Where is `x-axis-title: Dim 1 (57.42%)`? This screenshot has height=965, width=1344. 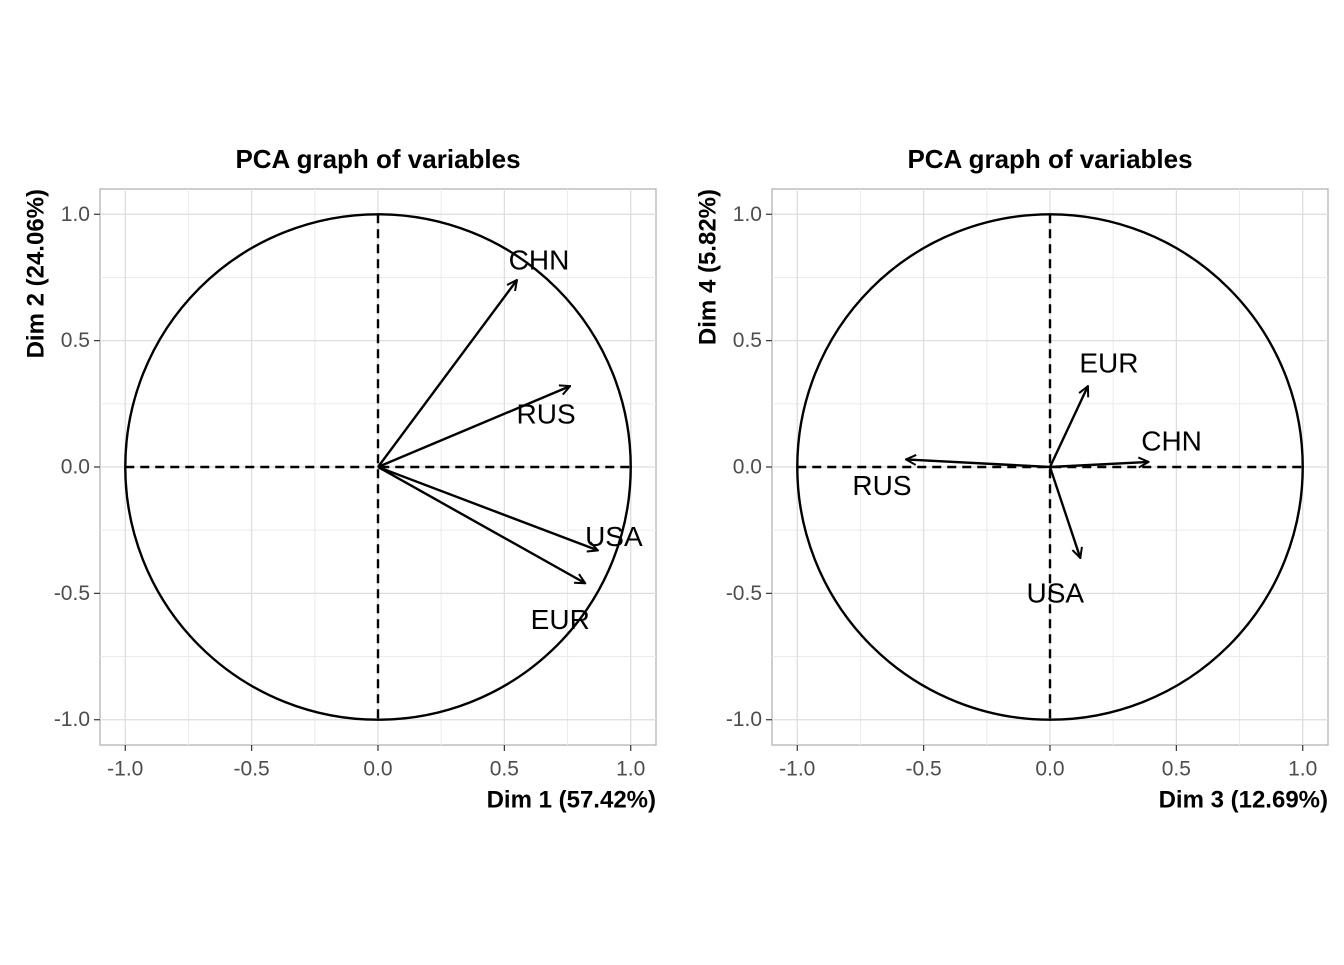
x-axis-title: Dim 1 (57.42%) is located at coordinates (571, 800).